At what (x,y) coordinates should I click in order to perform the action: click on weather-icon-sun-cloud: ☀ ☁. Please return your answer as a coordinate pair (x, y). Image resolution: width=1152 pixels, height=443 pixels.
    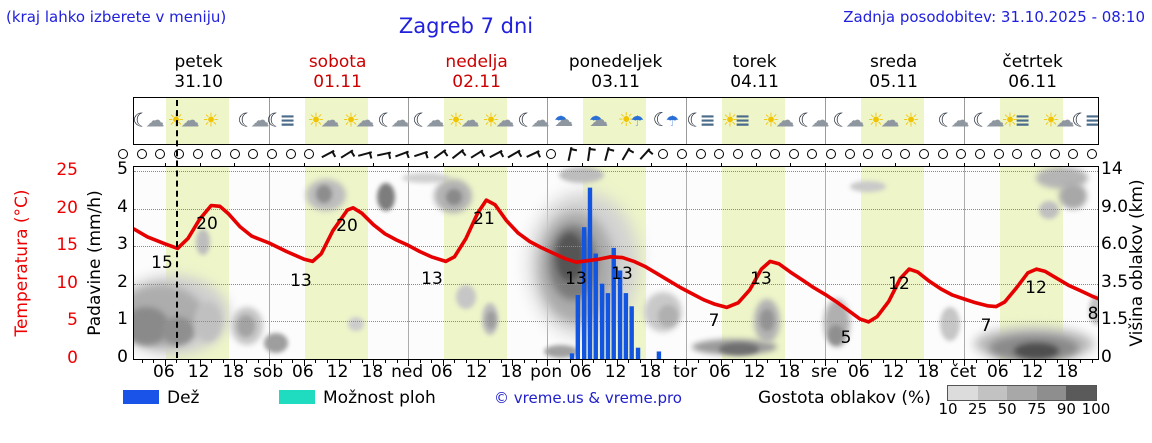
    Looking at the image, I should click on (463, 120).